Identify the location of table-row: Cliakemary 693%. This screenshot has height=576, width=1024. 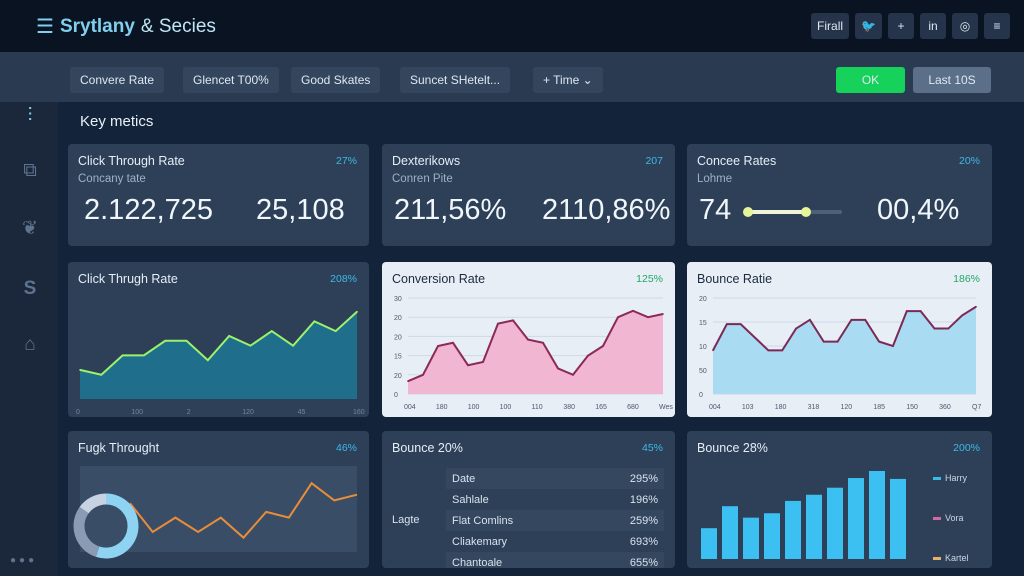
(555, 541).